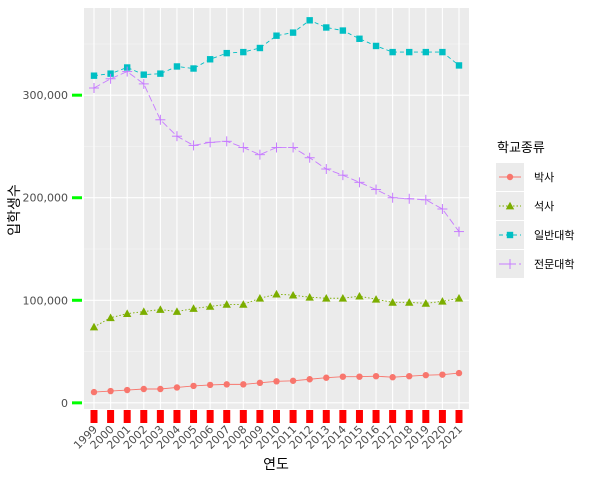 This screenshot has height=480, width=600. Describe the element at coordinates (64, 403) in the screenshot. I see `y-tick-label: 0` at that location.